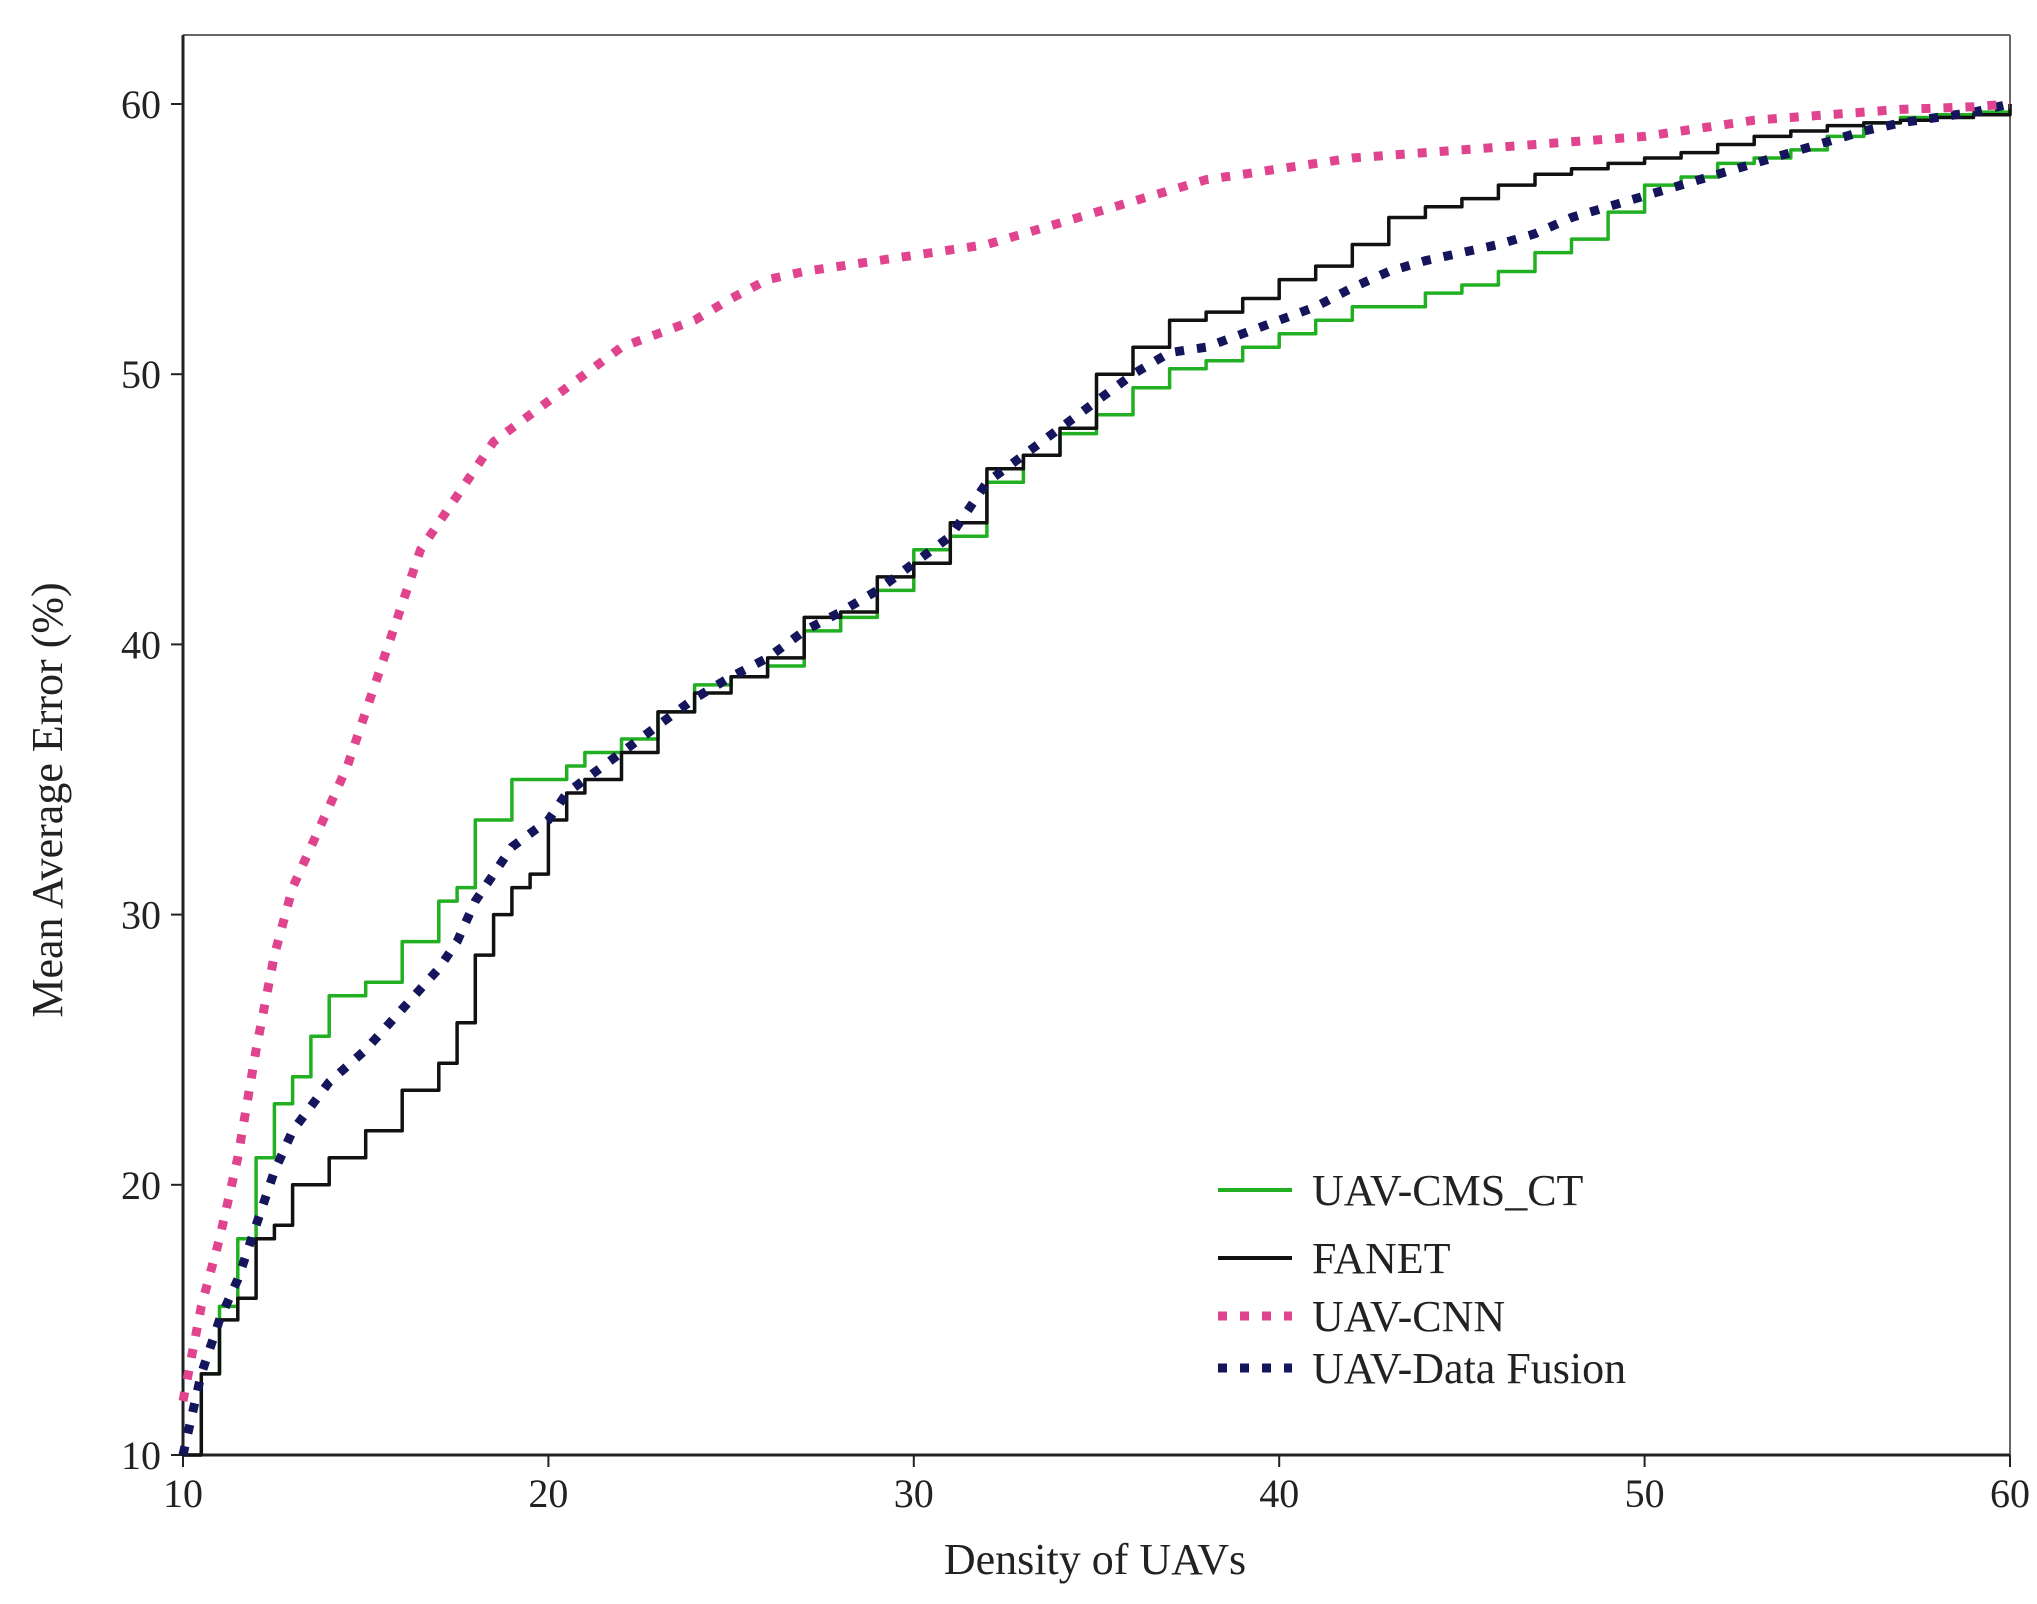 This screenshot has height=1604, width=2037. Describe the element at coordinates (1469, 1368) in the screenshot. I see `legend-label-uav-data-fusion: UAV-Data Fusion` at that location.